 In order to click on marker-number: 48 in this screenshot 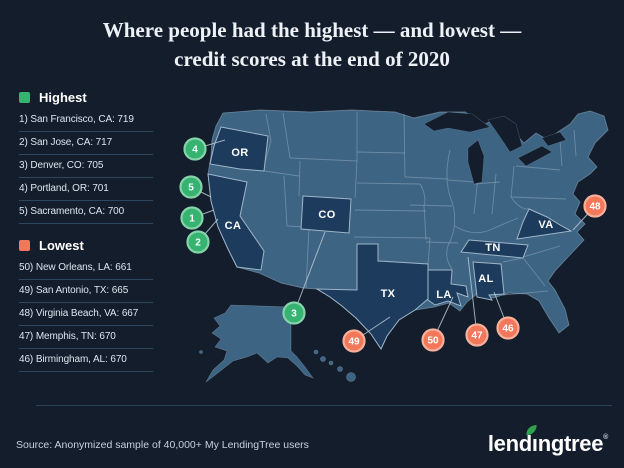, I will do `click(595, 207)`.